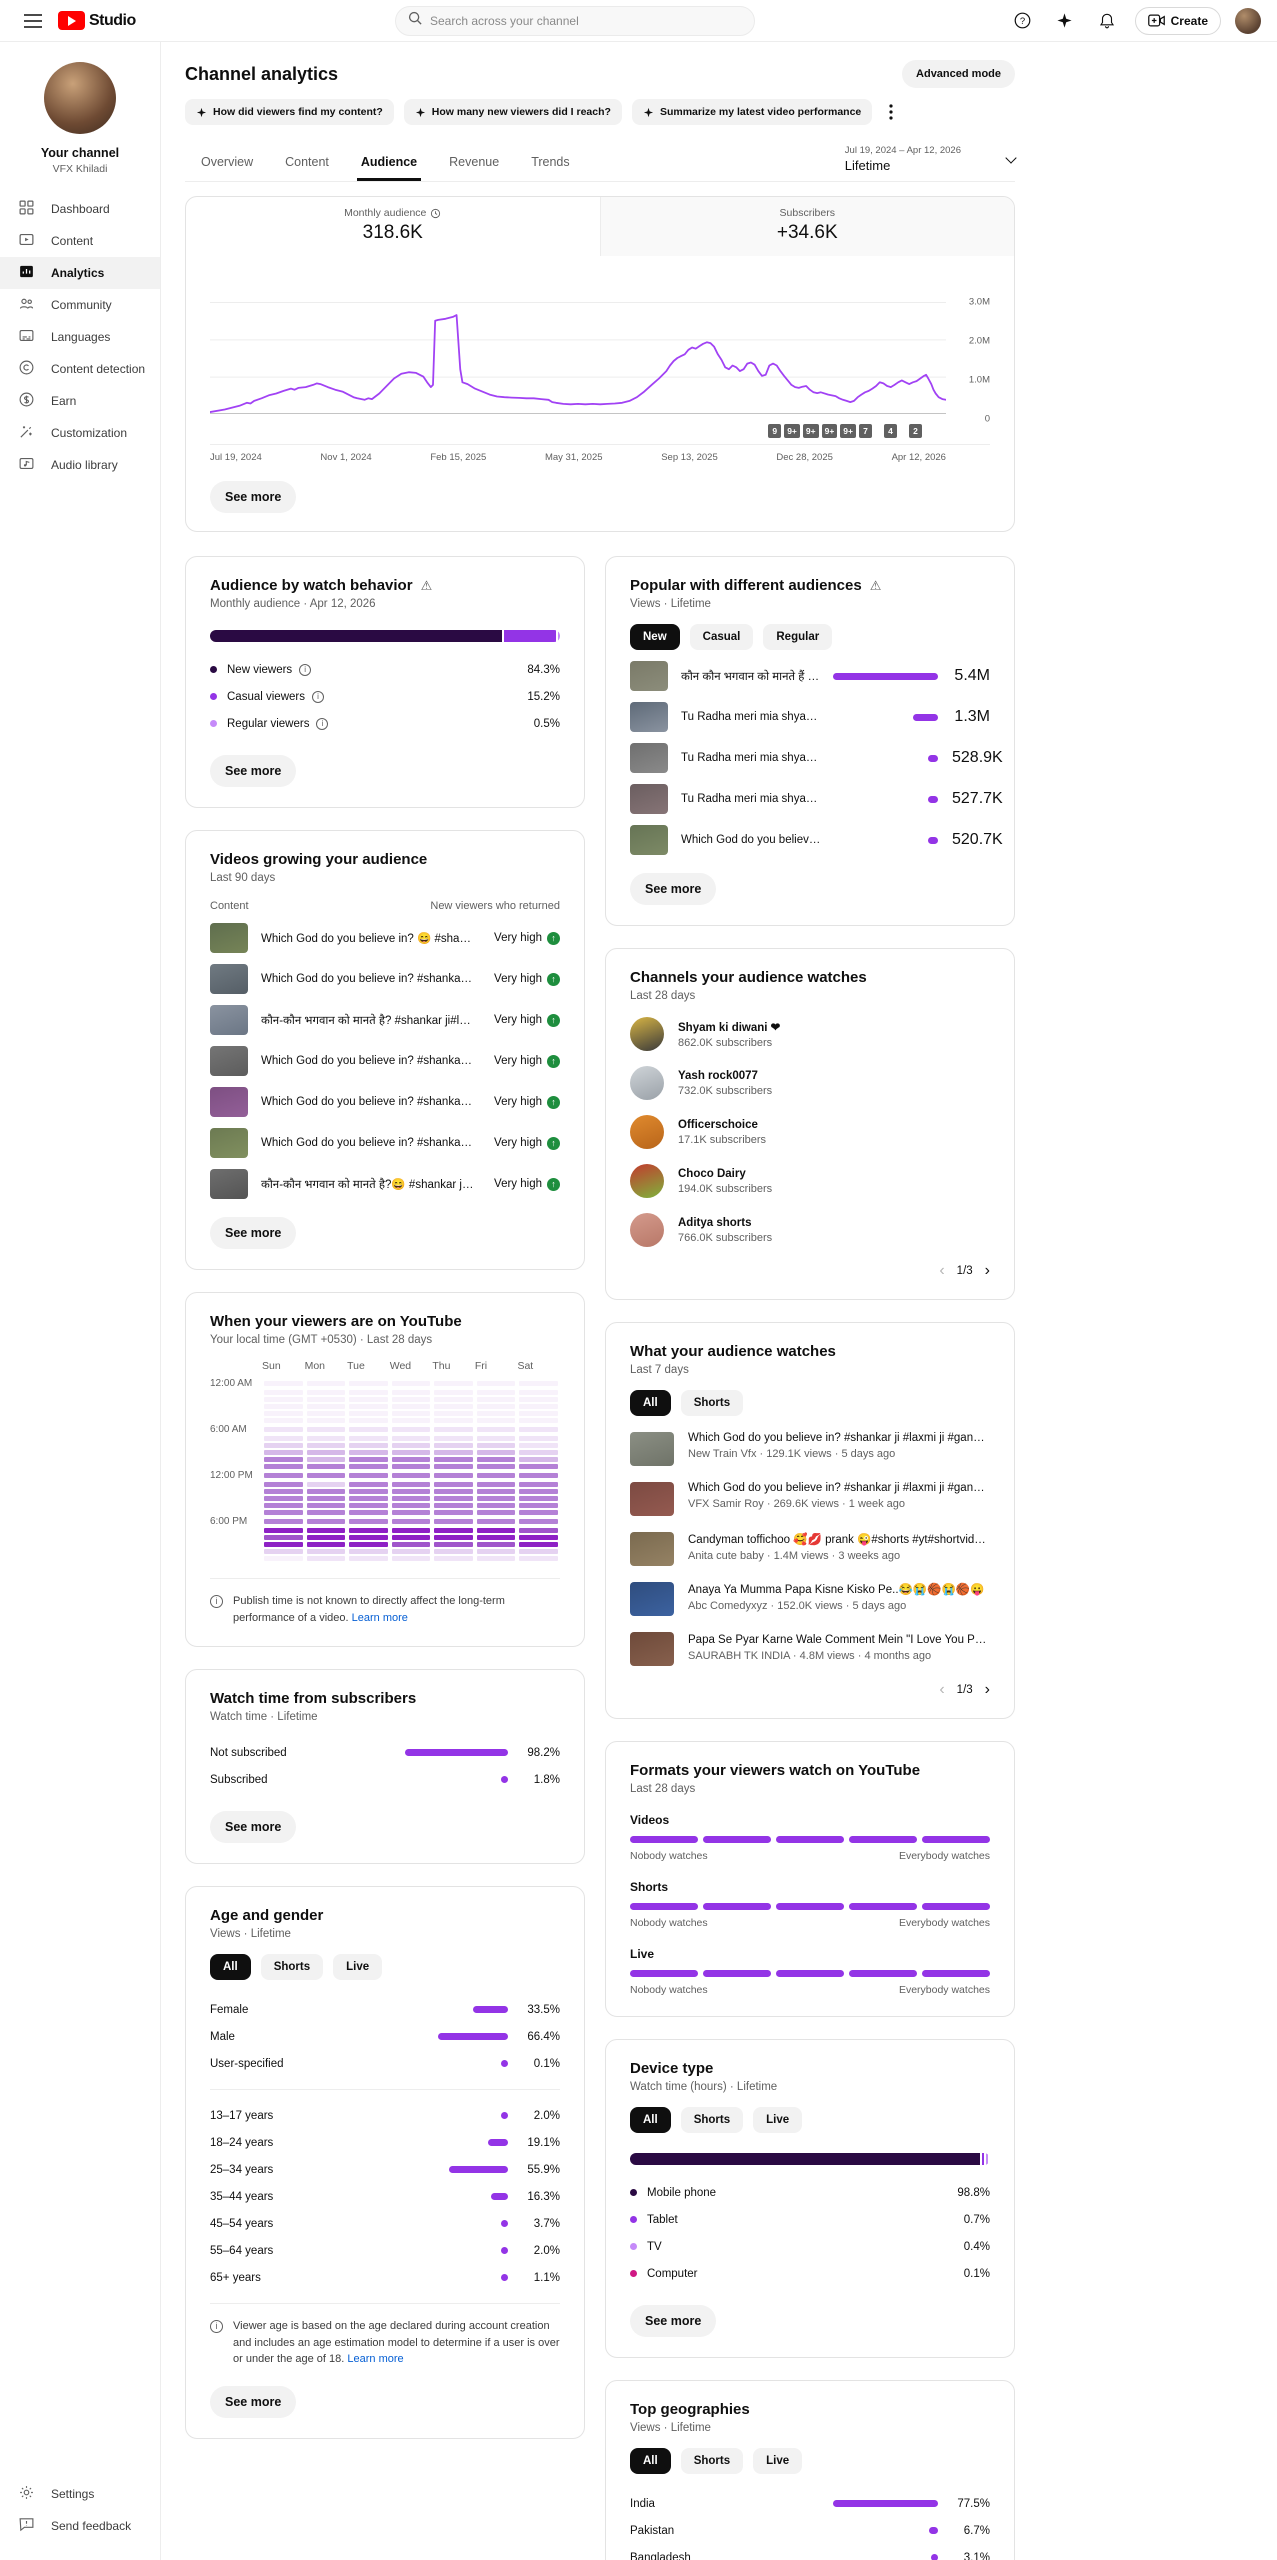 The height and width of the screenshot is (2560, 1277). Describe the element at coordinates (1248, 20) in the screenshot. I see `account-avatar` at that location.